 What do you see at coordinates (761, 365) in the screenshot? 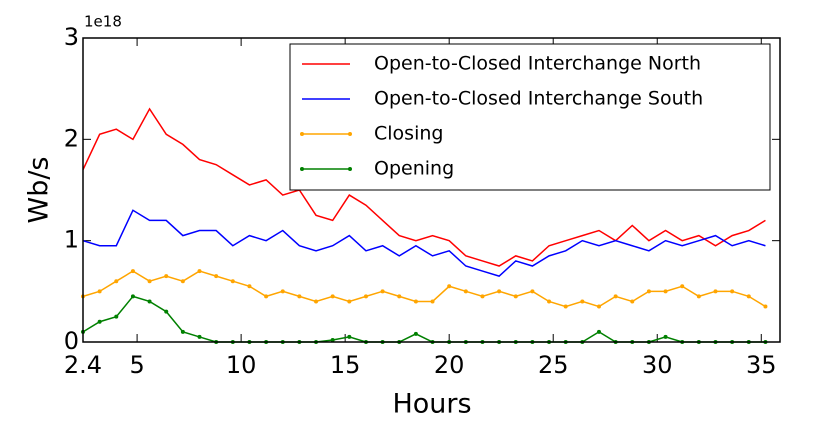
I see `x-tick-label: 35` at bounding box center [761, 365].